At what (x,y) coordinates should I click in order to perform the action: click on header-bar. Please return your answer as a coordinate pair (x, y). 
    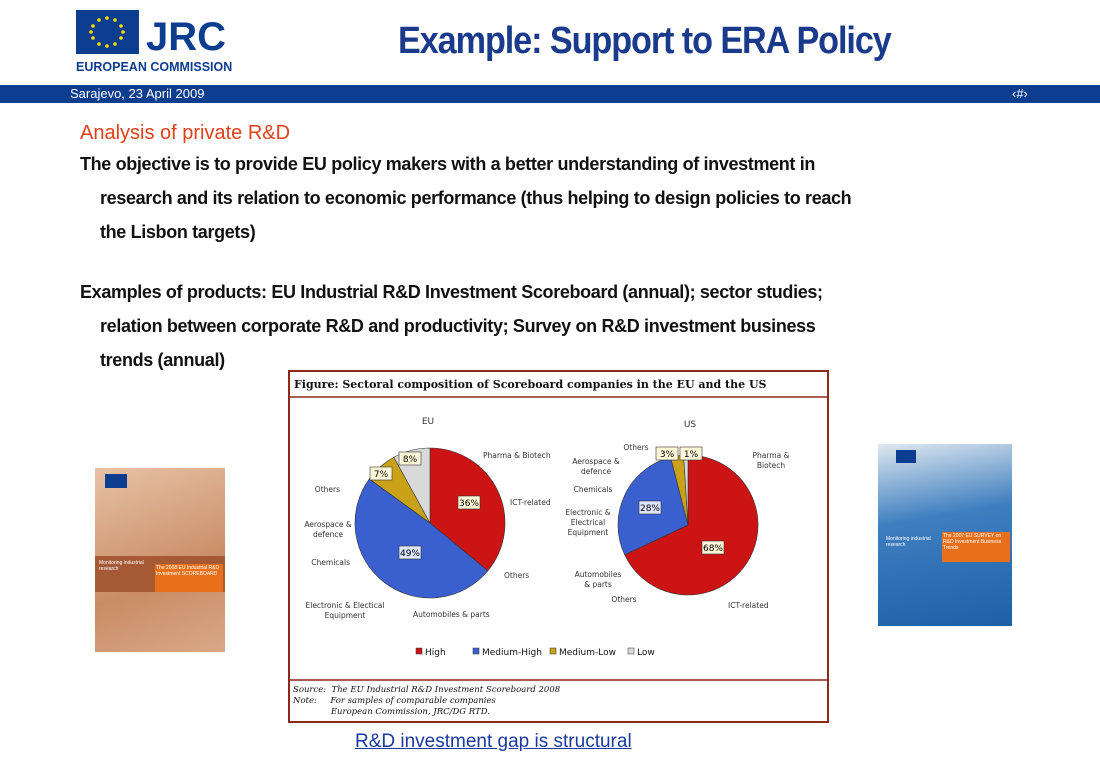
    Looking at the image, I should click on (550, 94).